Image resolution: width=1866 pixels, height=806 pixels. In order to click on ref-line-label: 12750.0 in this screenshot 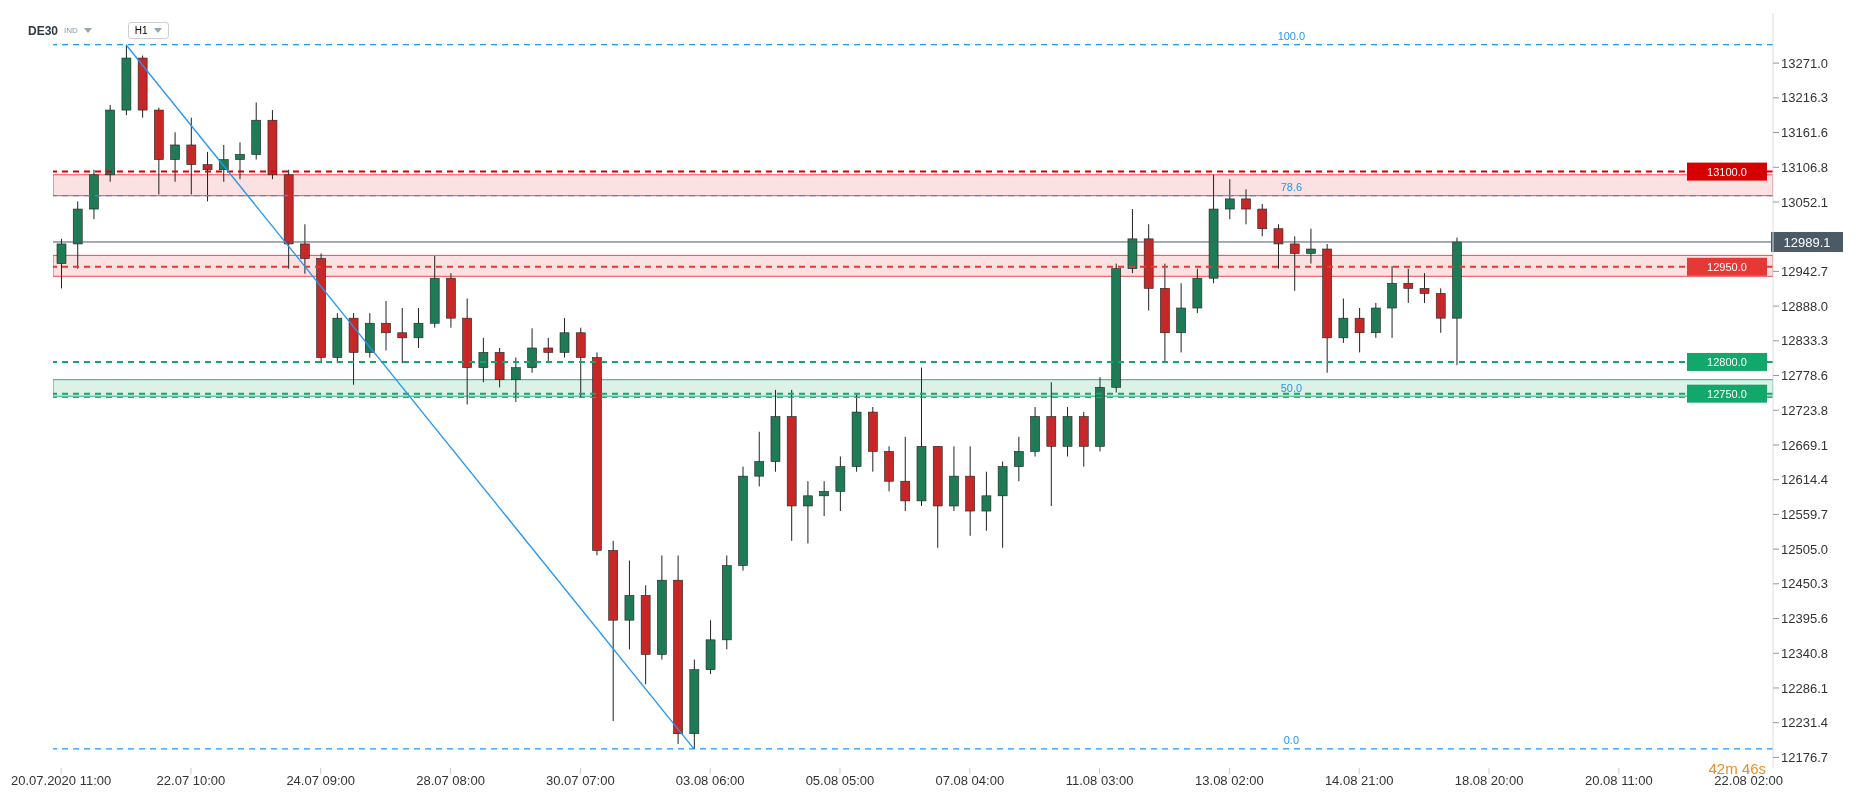, I will do `click(1727, 393)`.